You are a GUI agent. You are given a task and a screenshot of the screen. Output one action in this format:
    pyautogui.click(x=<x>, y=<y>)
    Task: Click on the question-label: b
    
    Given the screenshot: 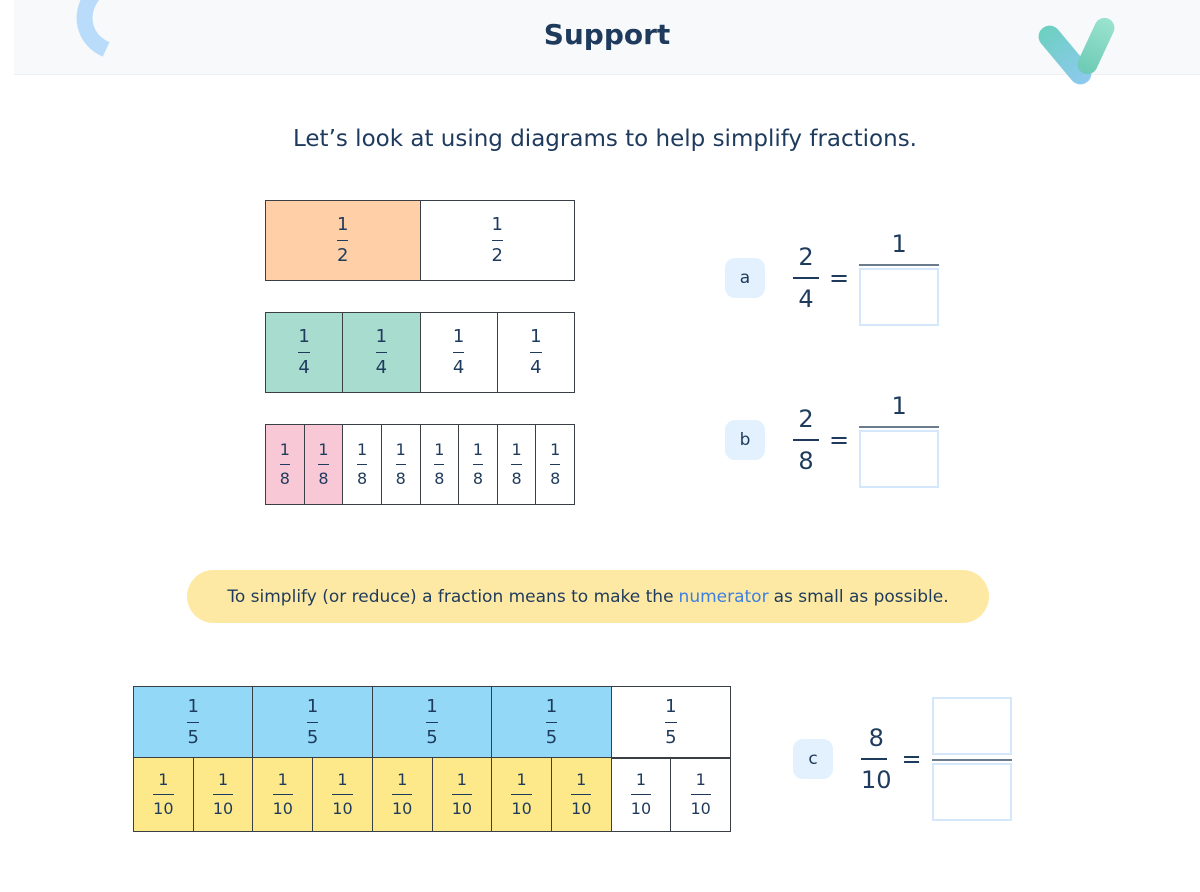 What is the action you would take?
    pyautogui.click(x=745, y=440)
    